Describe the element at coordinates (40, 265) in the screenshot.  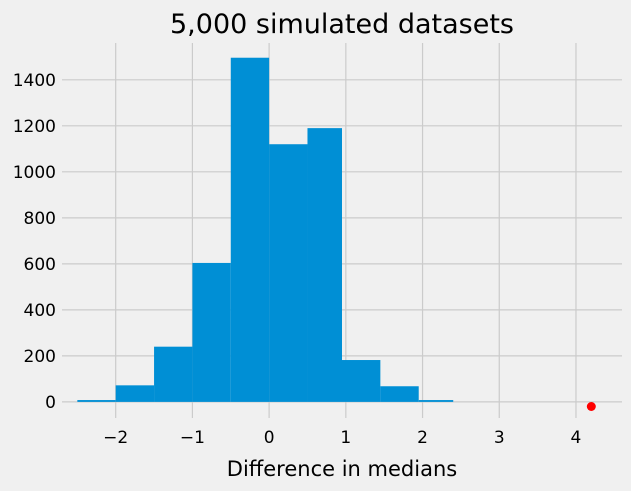
I see `y-tick-label: 600` at that location.